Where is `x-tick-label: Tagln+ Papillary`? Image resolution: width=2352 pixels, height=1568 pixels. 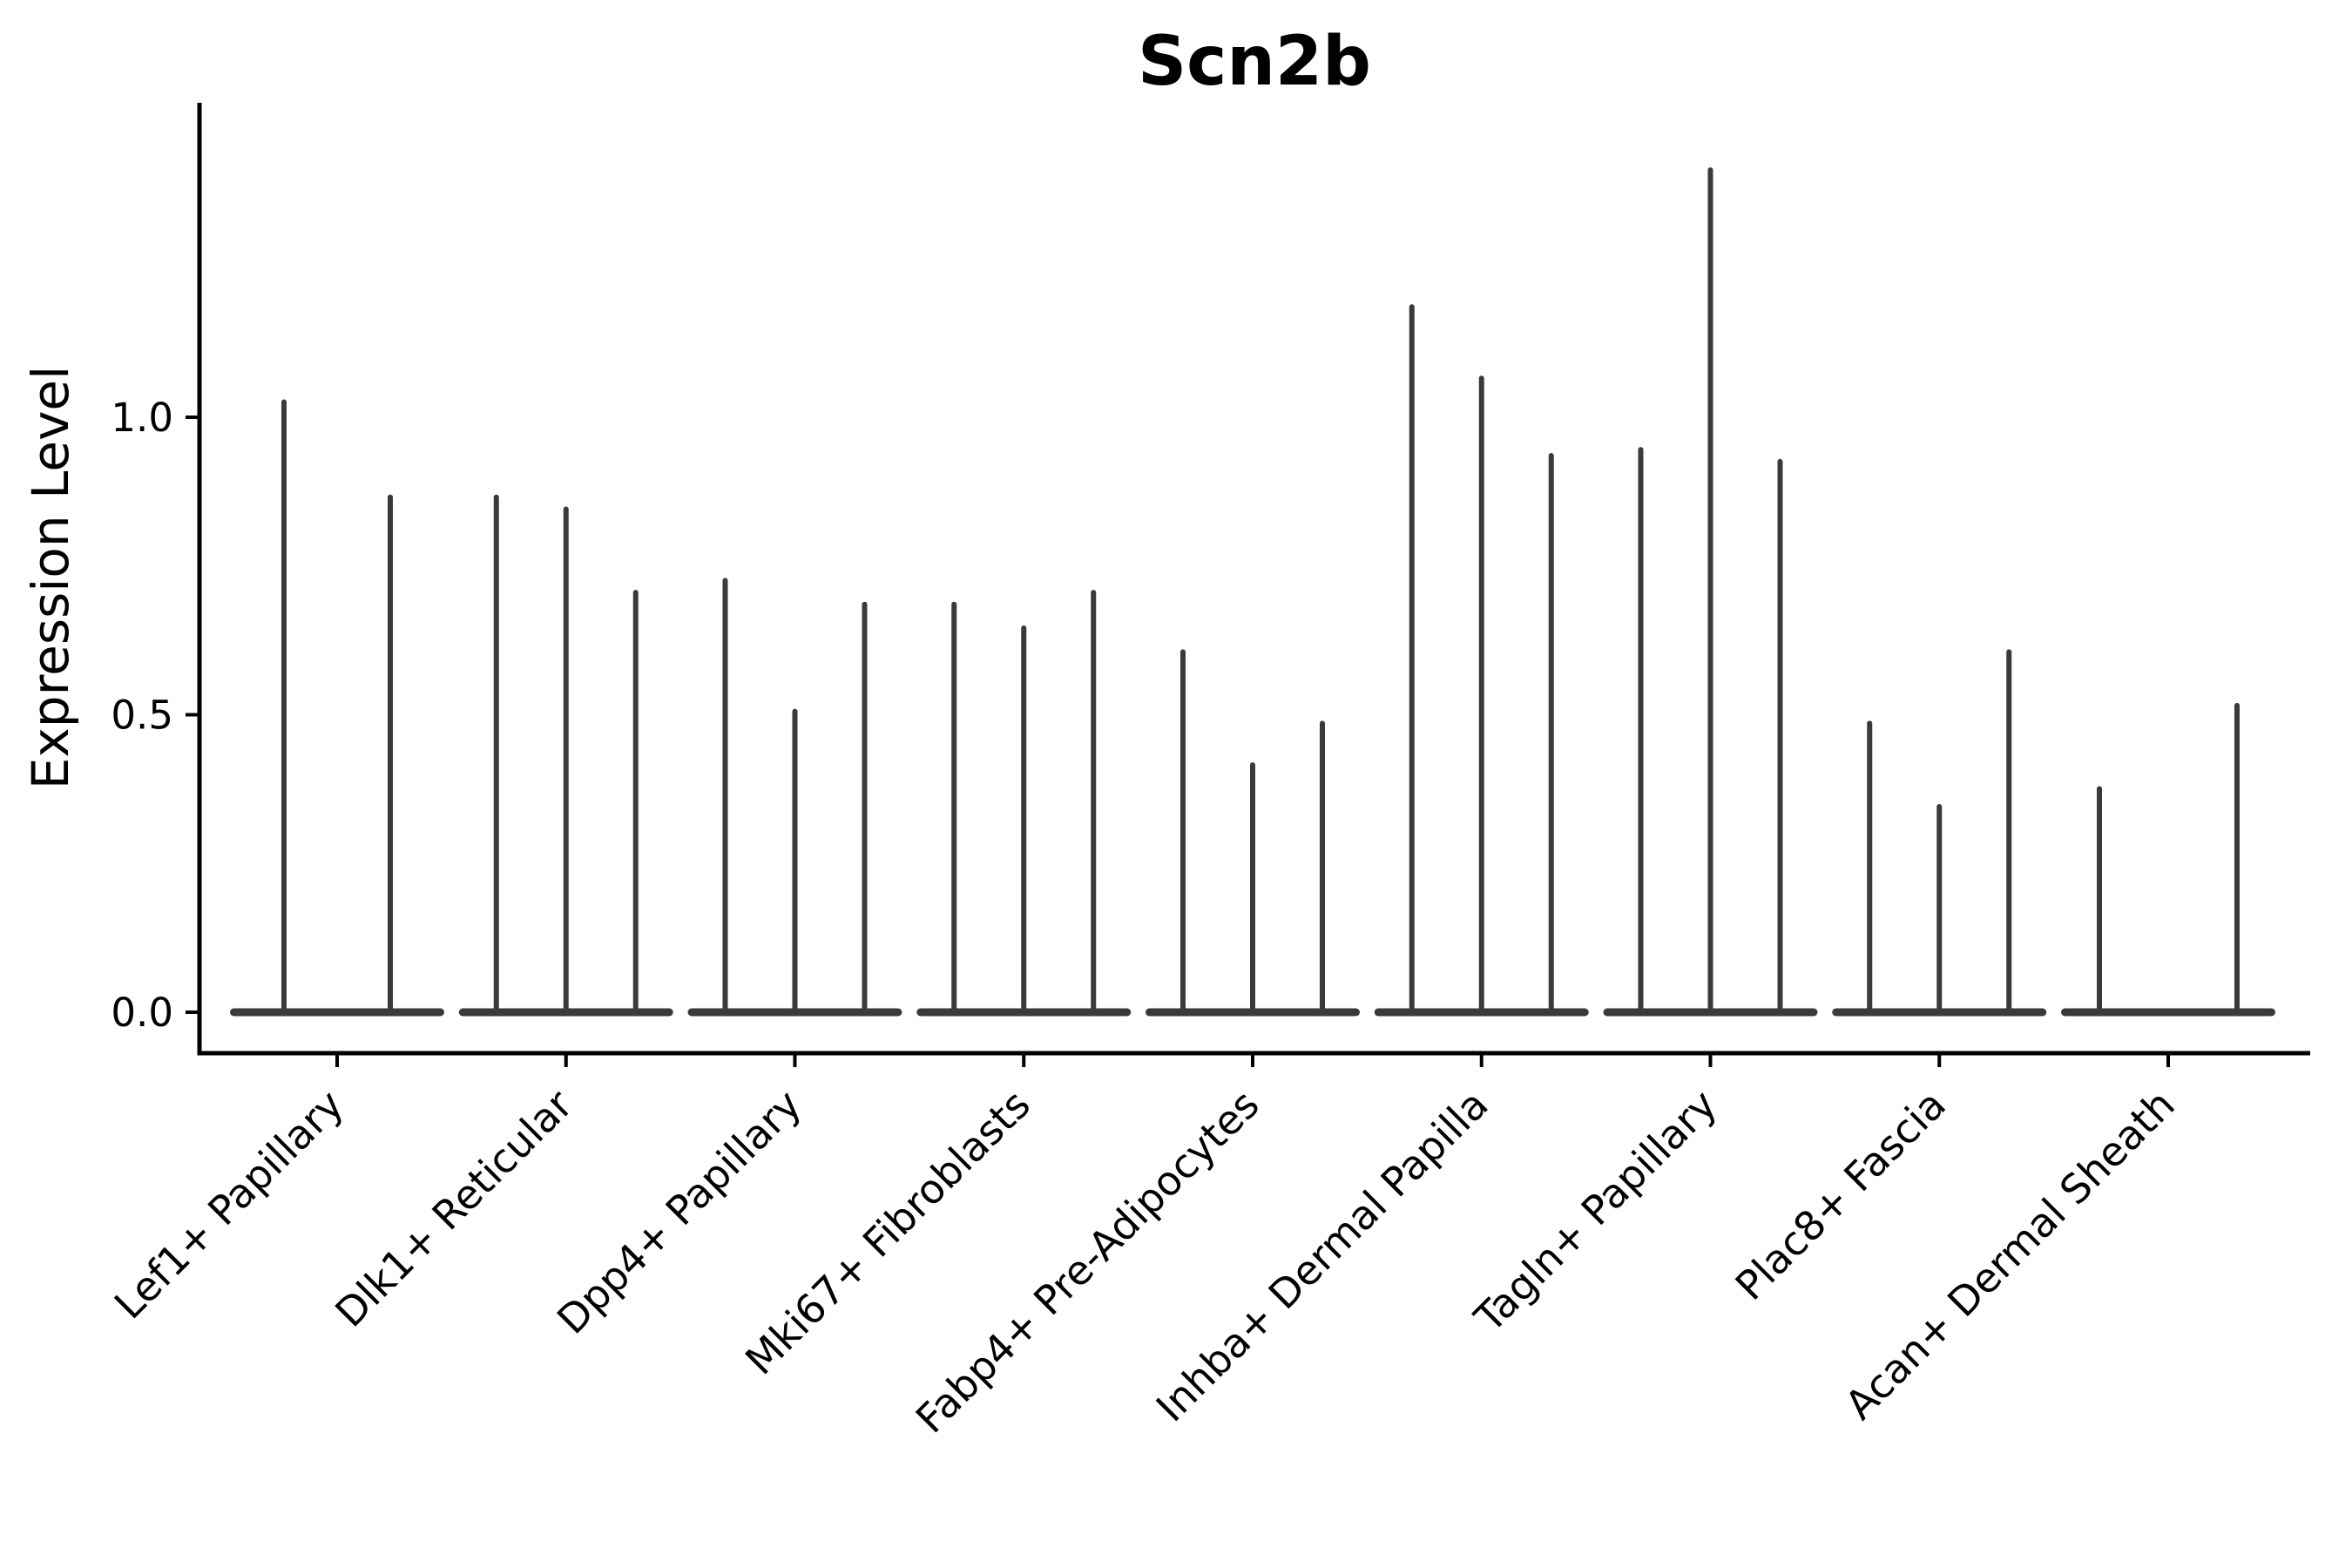
x-tick-label: Tagln+ Papillary is located at coordinates (1596, 1211).